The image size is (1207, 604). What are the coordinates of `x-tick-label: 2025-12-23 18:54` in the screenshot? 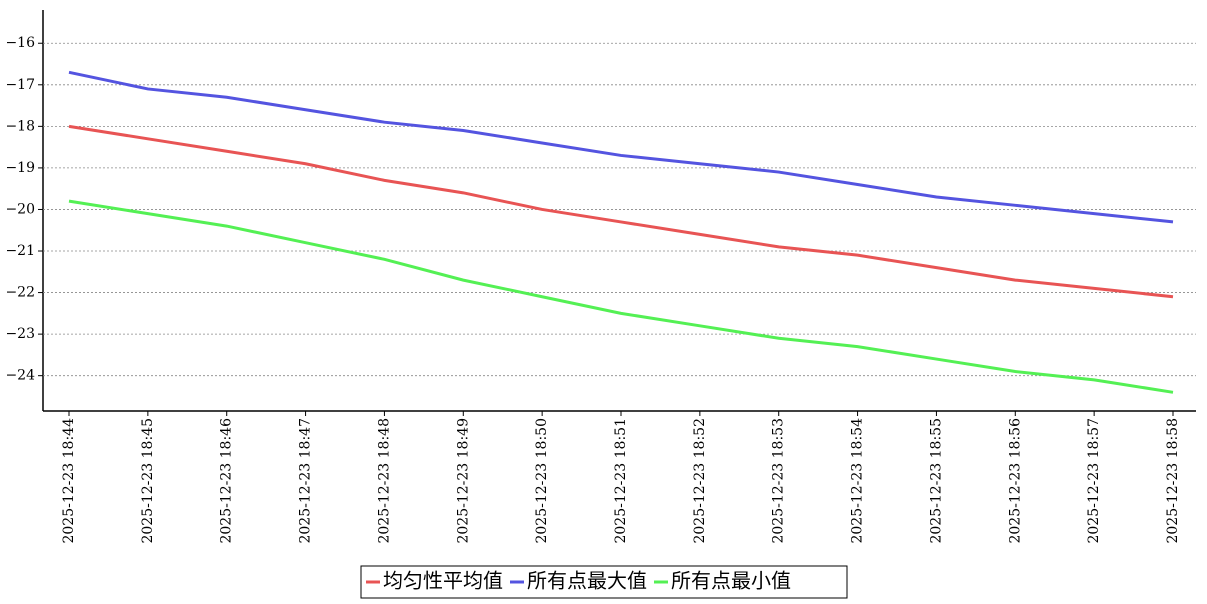 It's located at (858, 481).